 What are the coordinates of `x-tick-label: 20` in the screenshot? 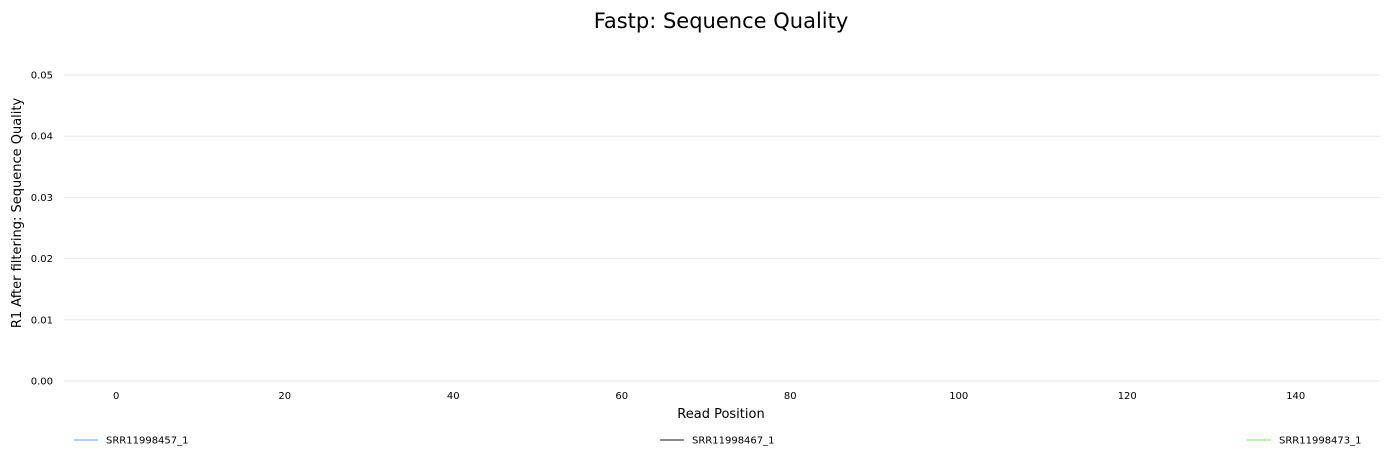 It's located at (284, 396).